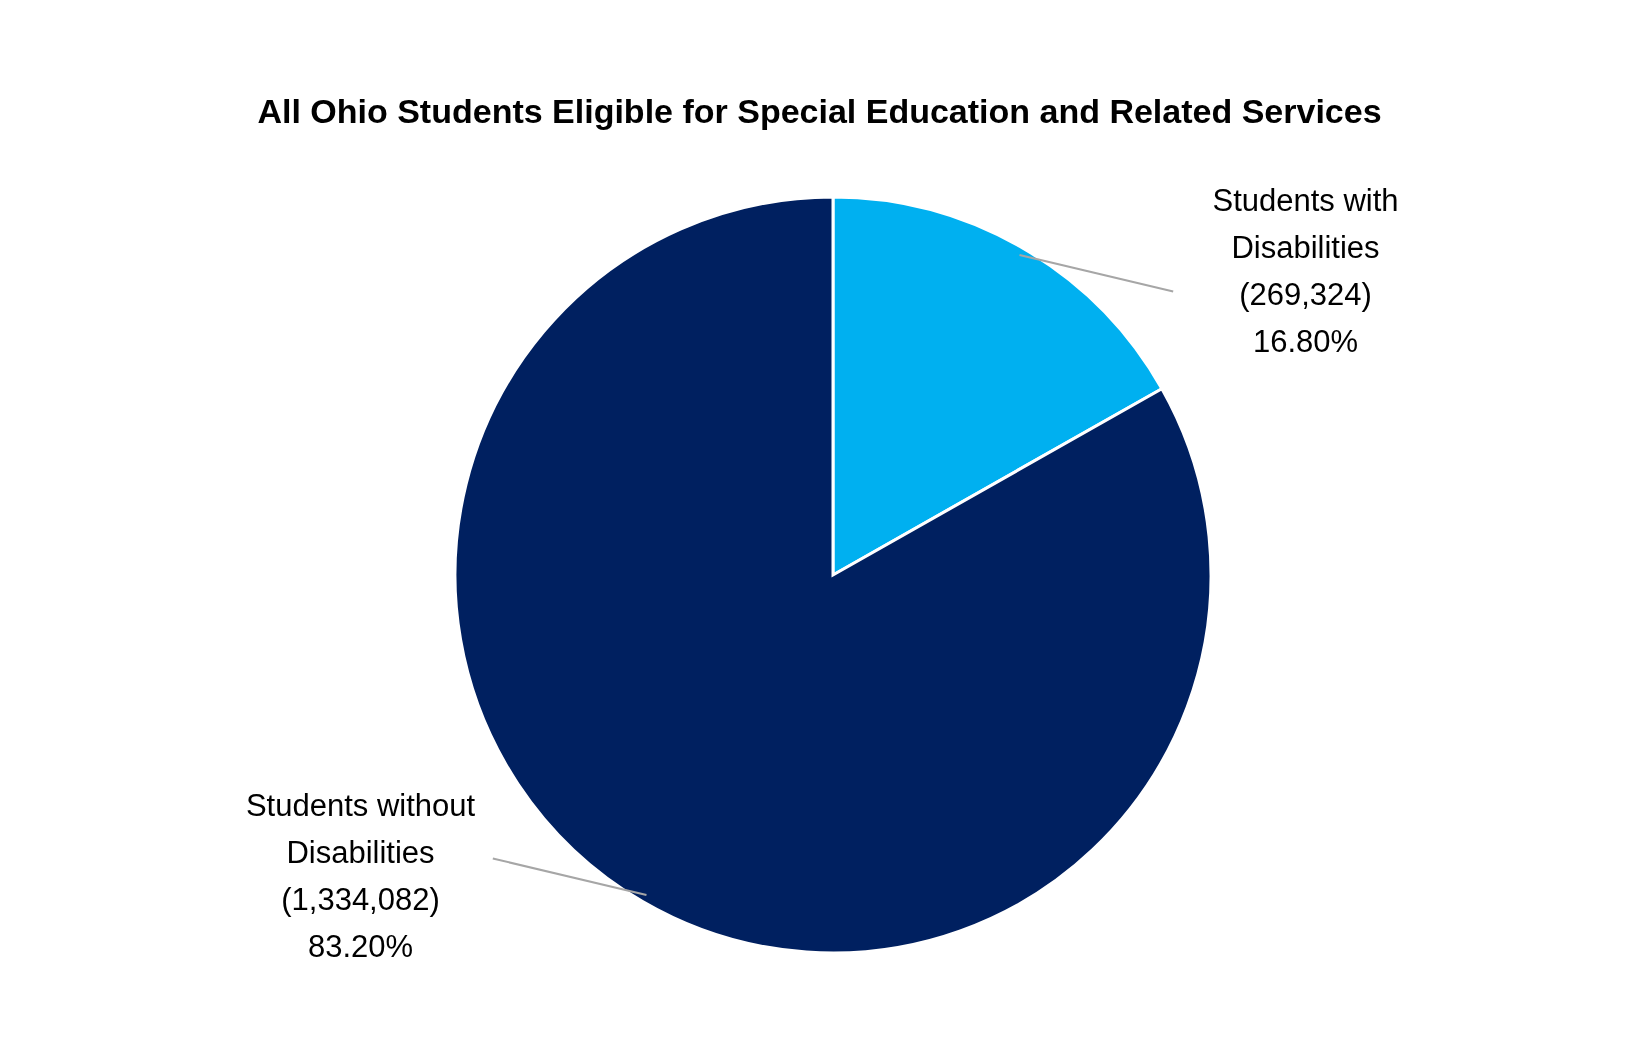  I want to click on slice-label: Students without Disabilities, so click(360, 828).